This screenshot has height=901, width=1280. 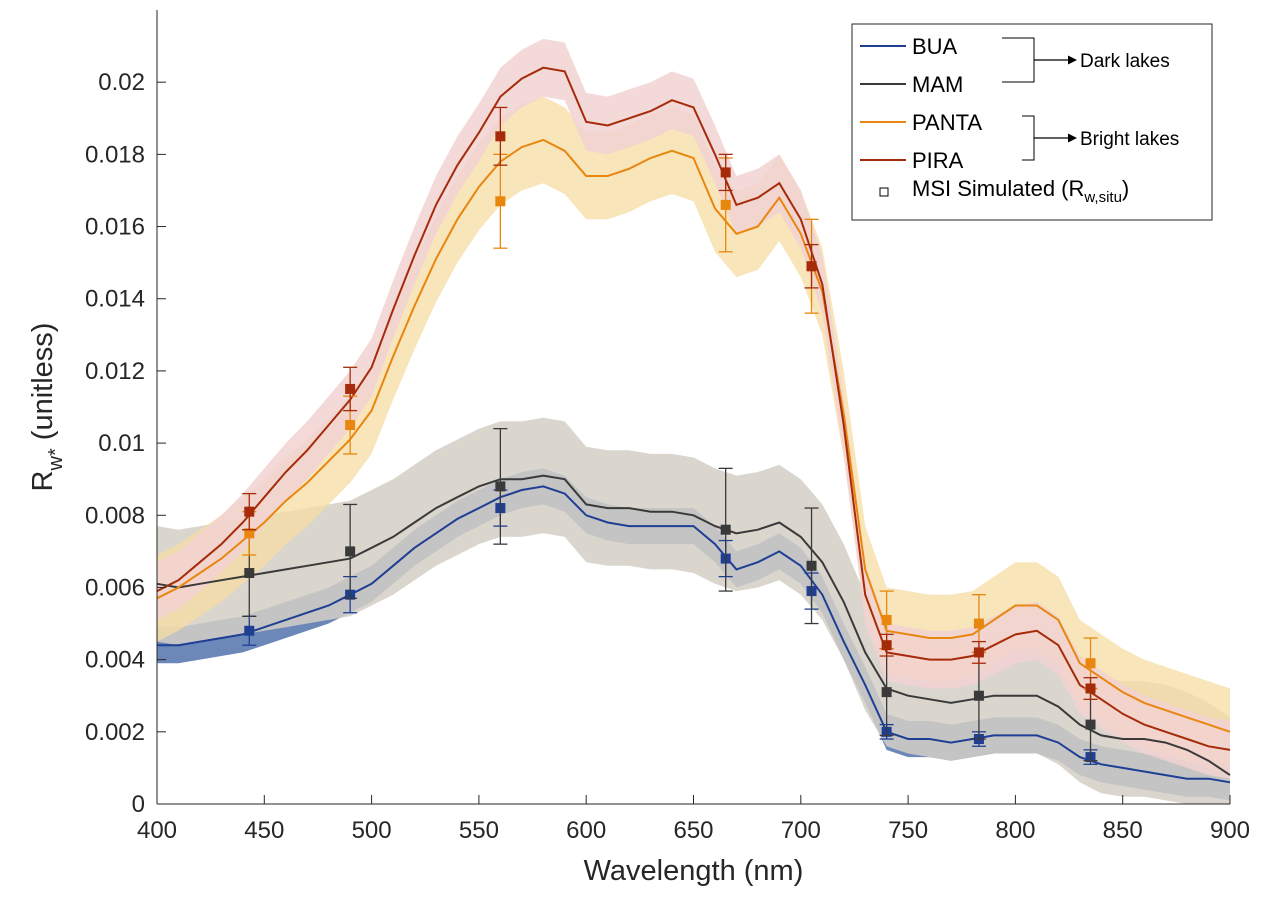 I want to click on x-tick-label: 850, so click(x=1123, y=830).